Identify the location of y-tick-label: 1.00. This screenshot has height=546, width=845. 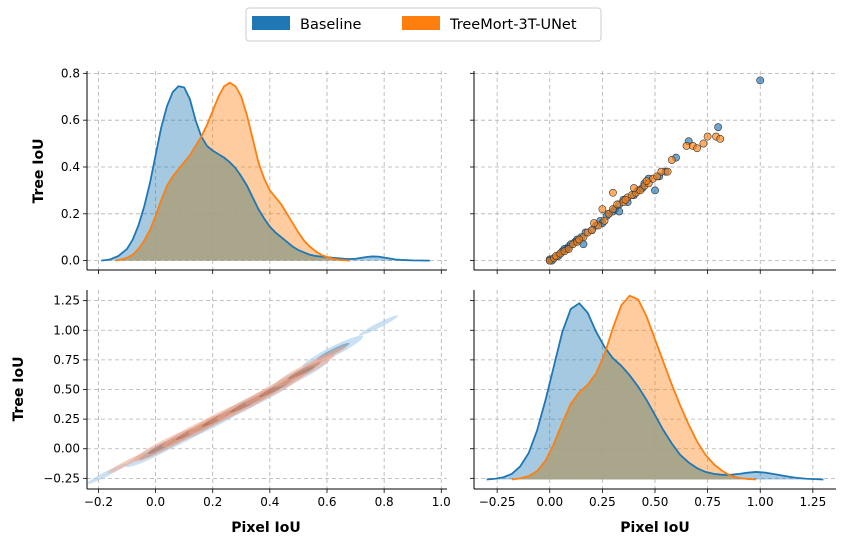
(66, 330).